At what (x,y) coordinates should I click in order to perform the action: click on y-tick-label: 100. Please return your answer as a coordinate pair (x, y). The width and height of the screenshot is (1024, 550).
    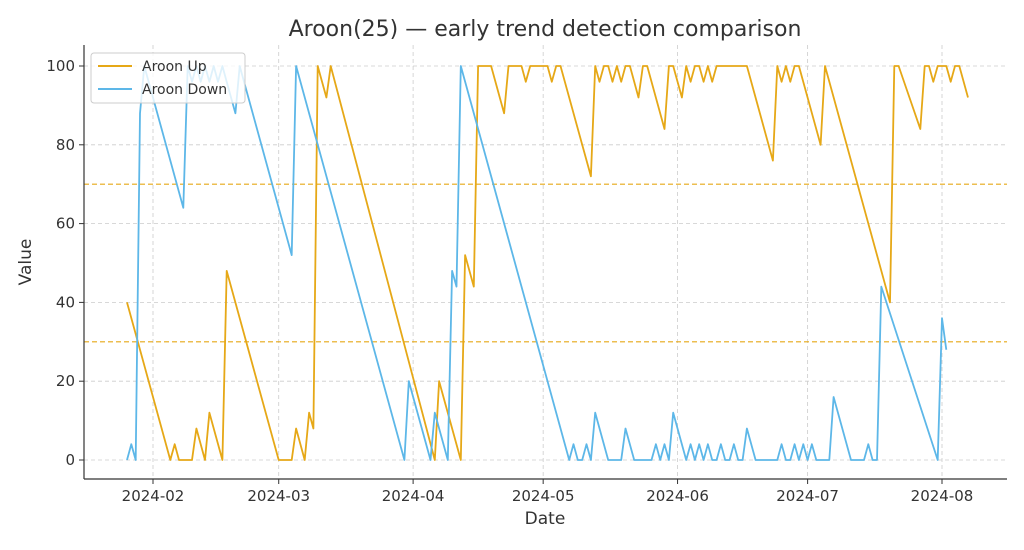
    Looking at the image, I should click on (60, 66).